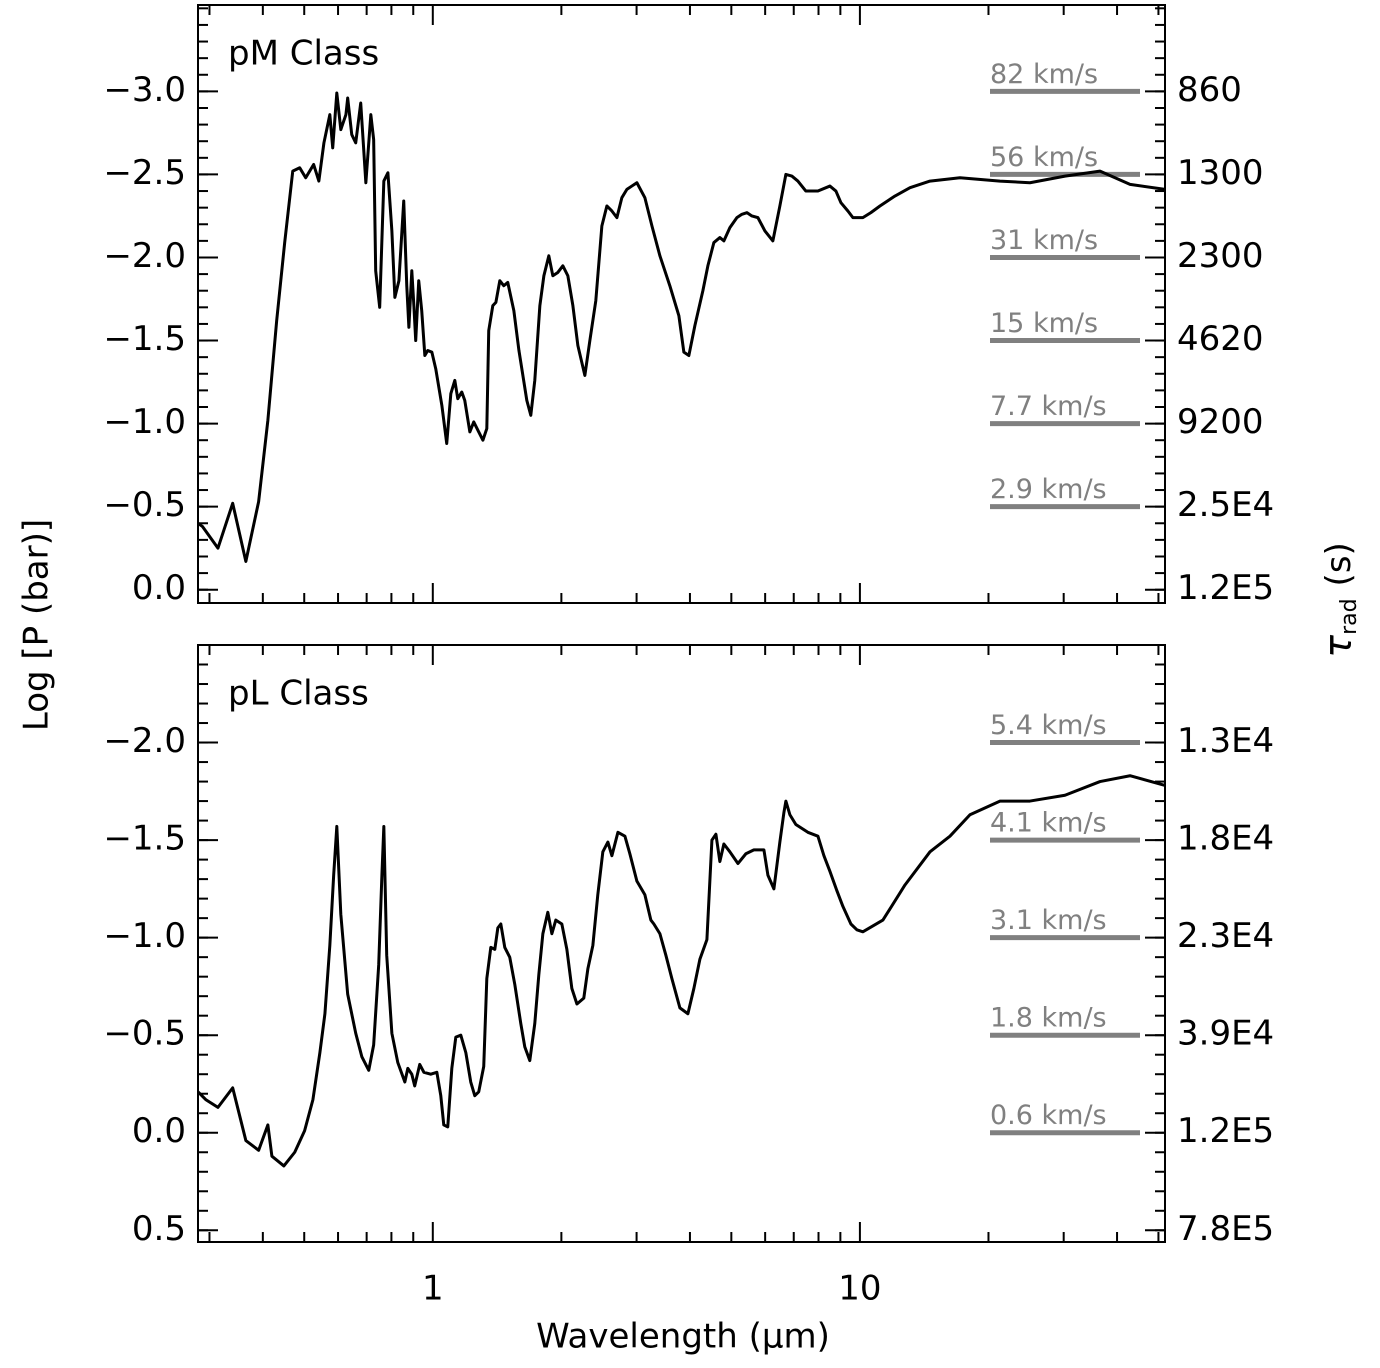  I want to click on speed-label: 4.1 km/s, so click(1048, 823).